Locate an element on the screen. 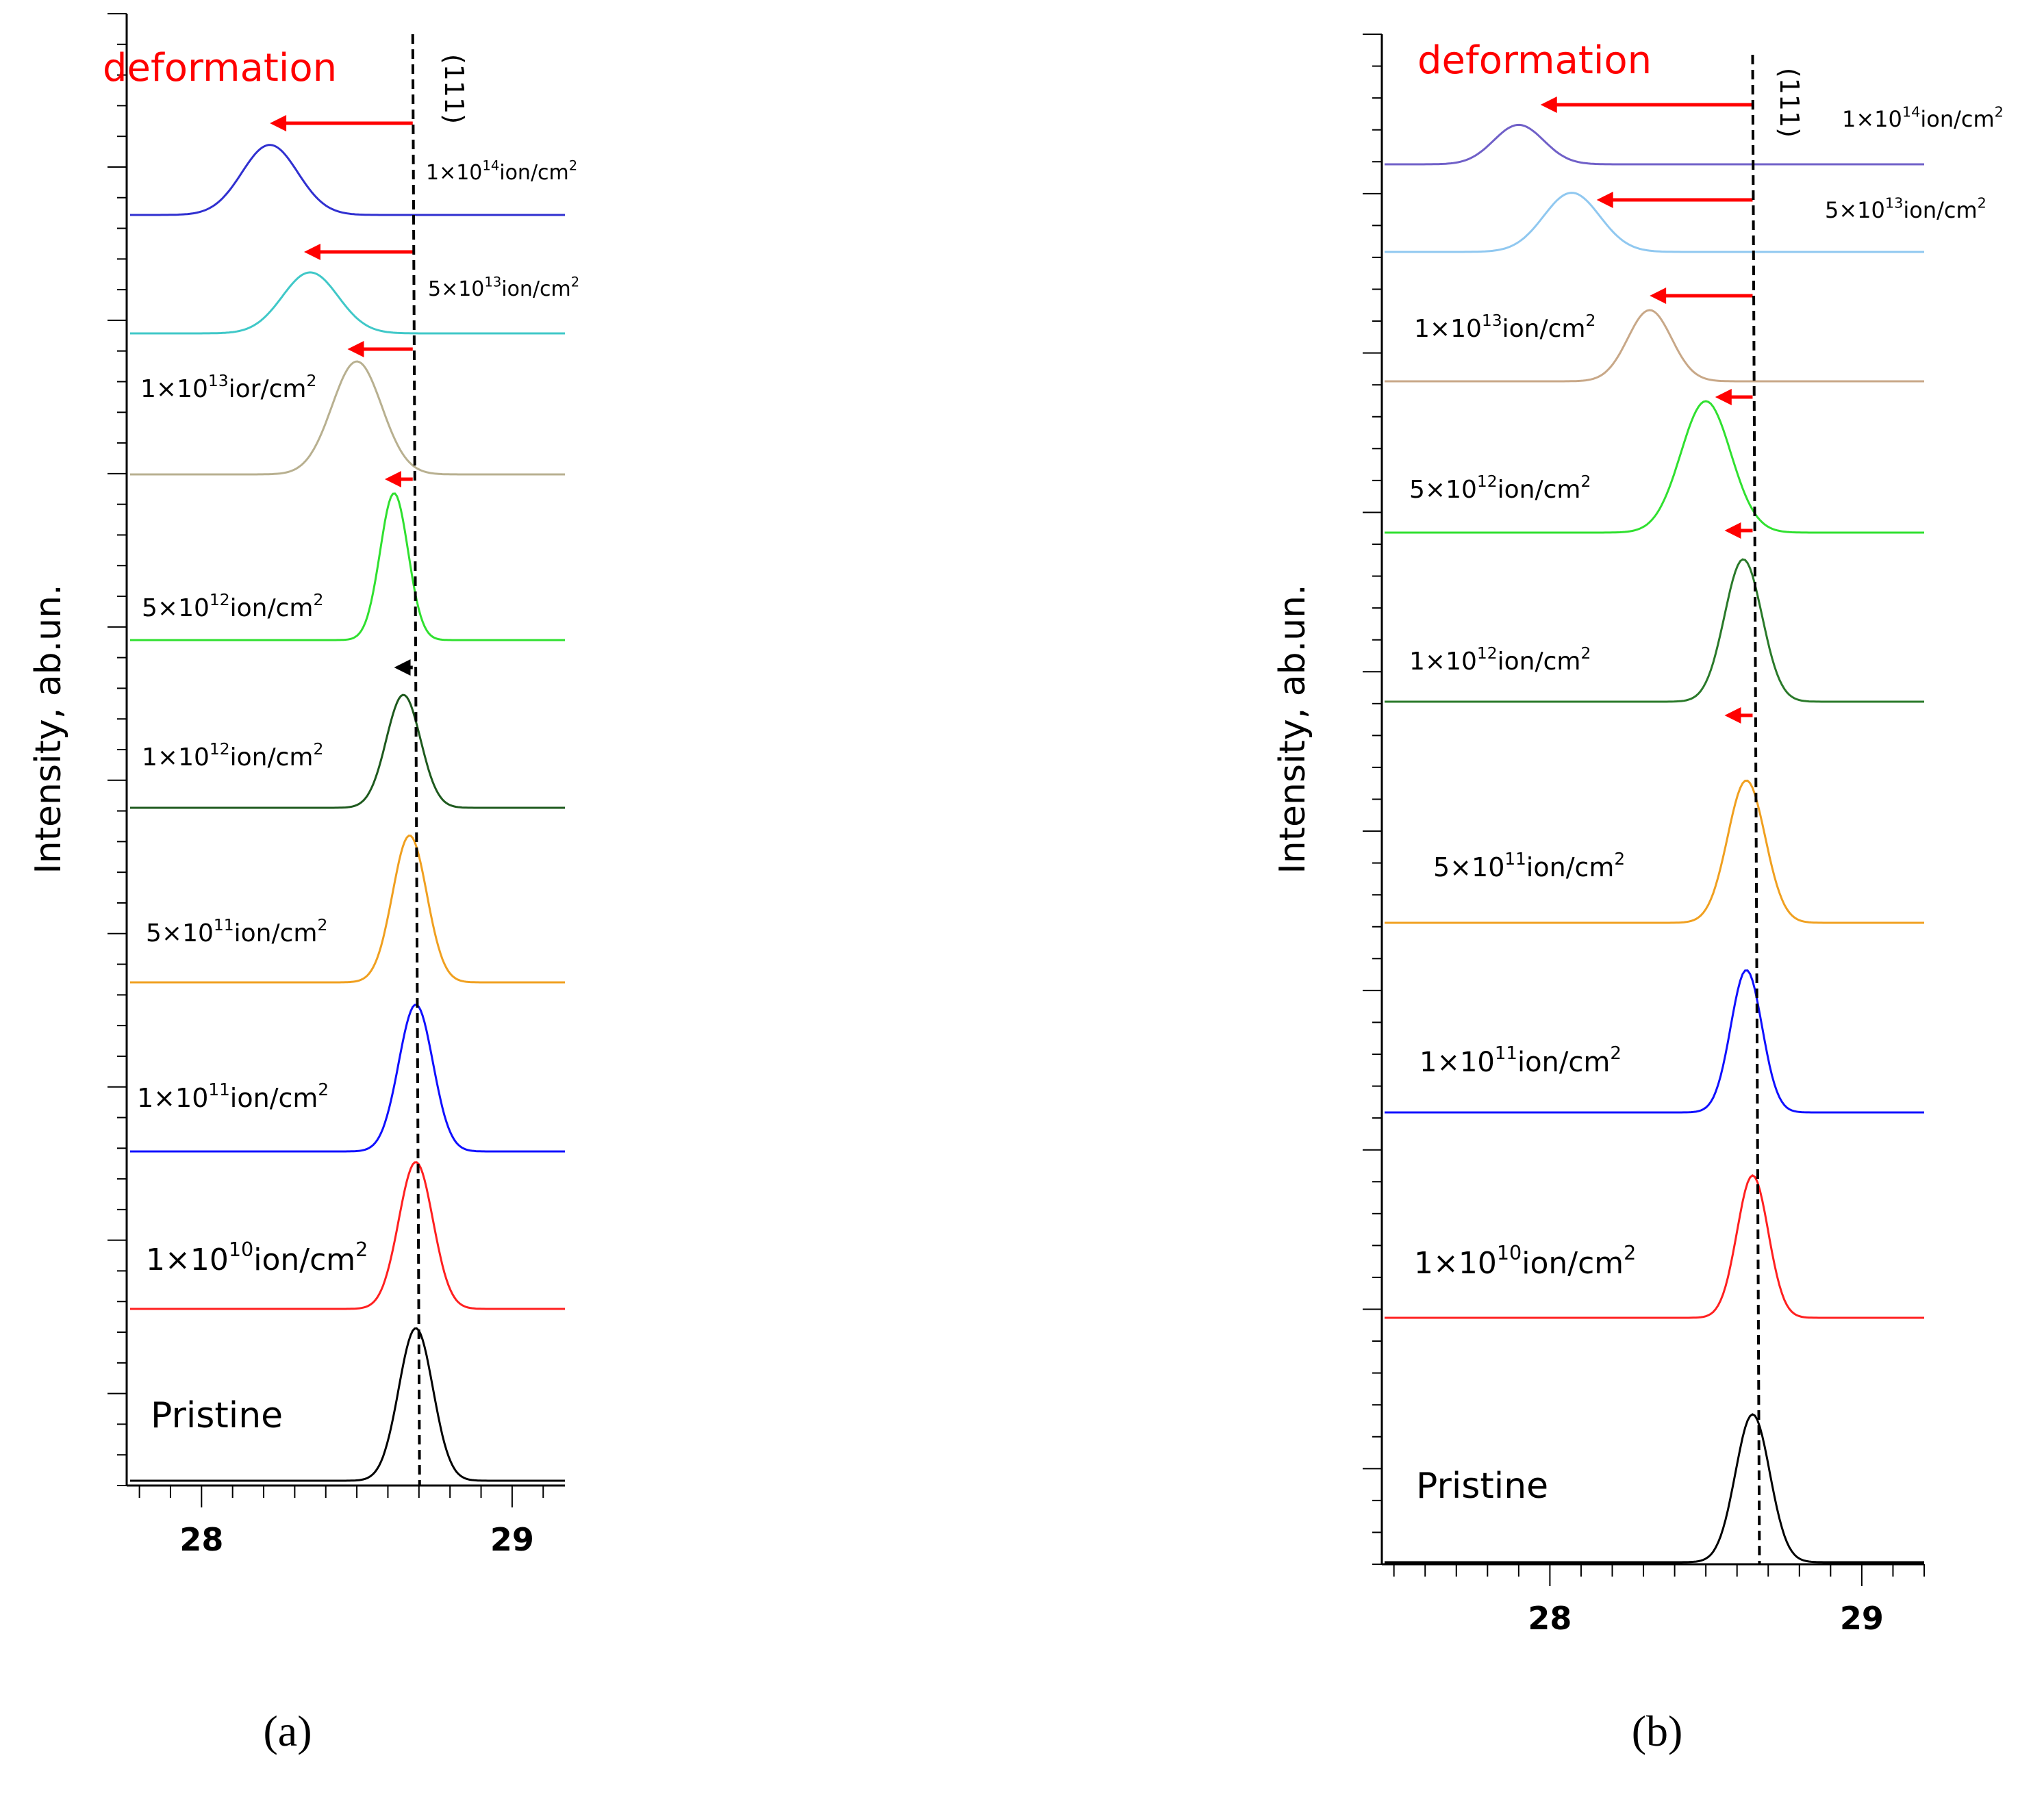  panel-caption: (b) is located at coordinates (1657, 1731).